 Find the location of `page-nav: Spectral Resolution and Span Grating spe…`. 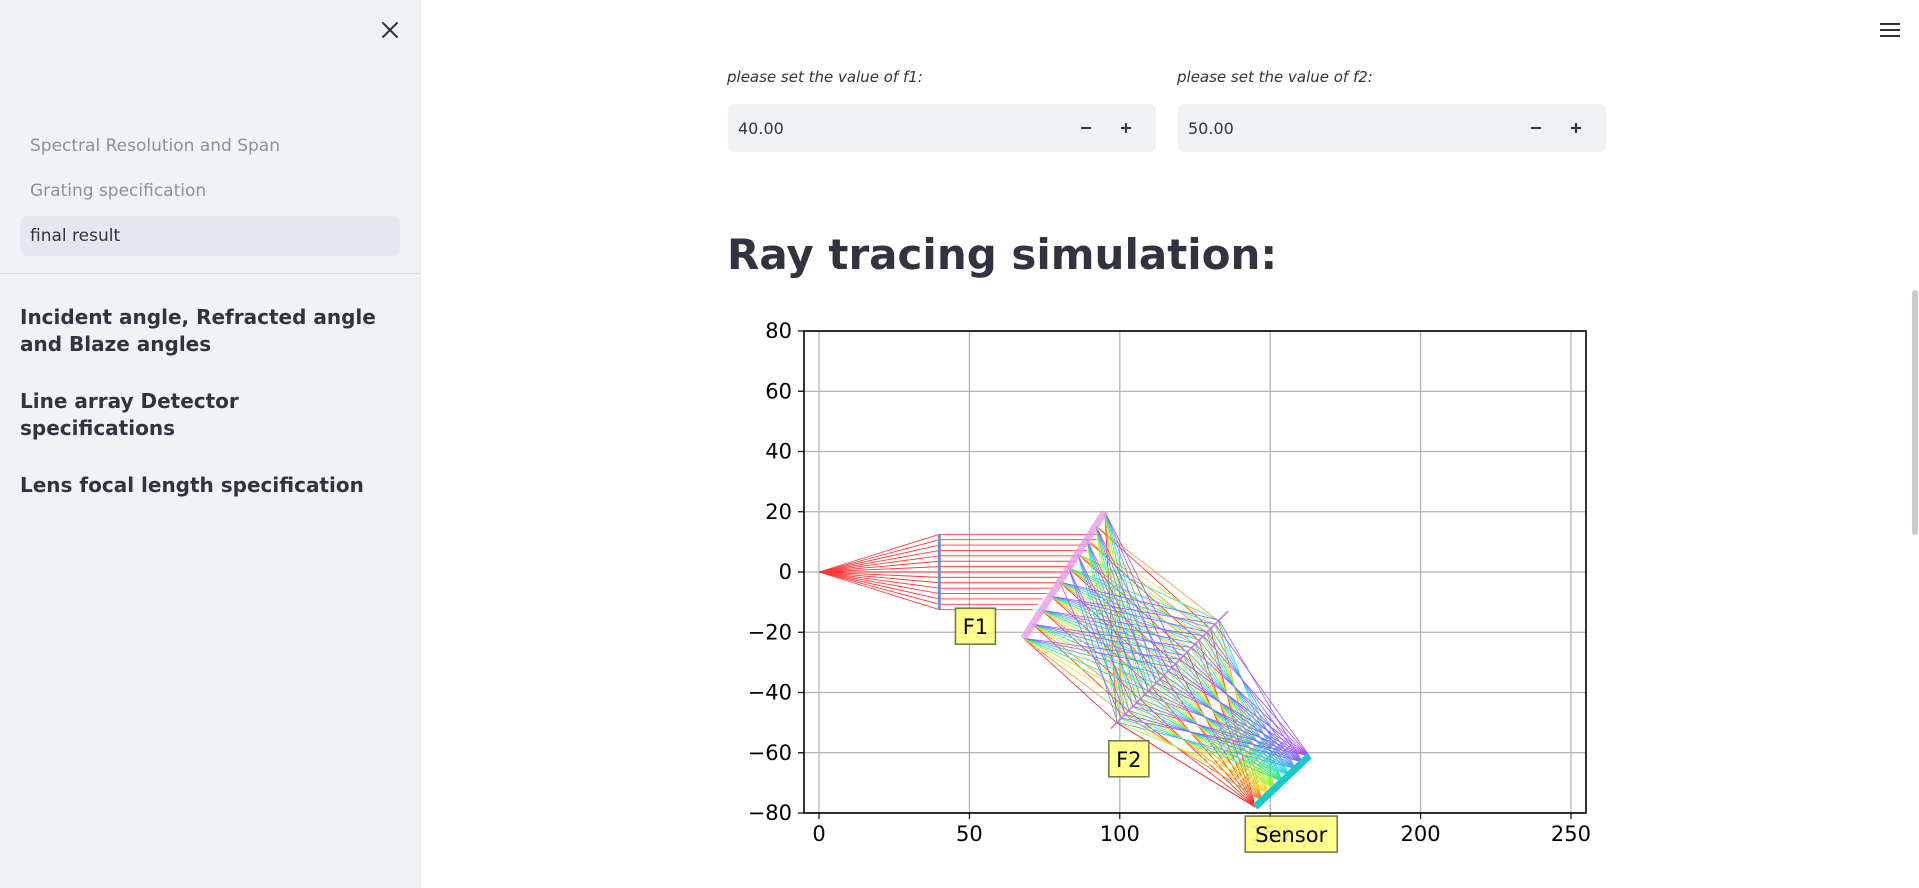

page-nav: Spectral Resolution and Span Grating spe… is located at coordinates (210, 193).